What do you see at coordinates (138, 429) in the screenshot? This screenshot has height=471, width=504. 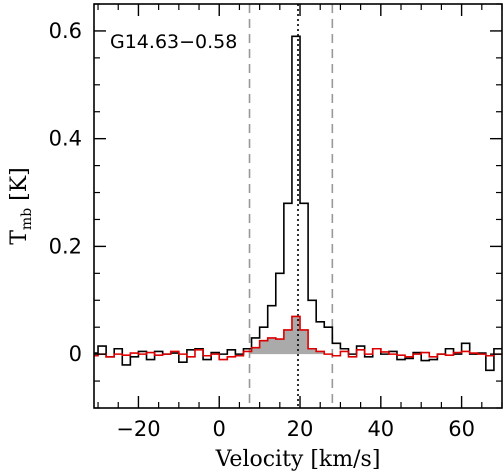 I see `x-tick-label: −20` at bounding box center [138, 429].